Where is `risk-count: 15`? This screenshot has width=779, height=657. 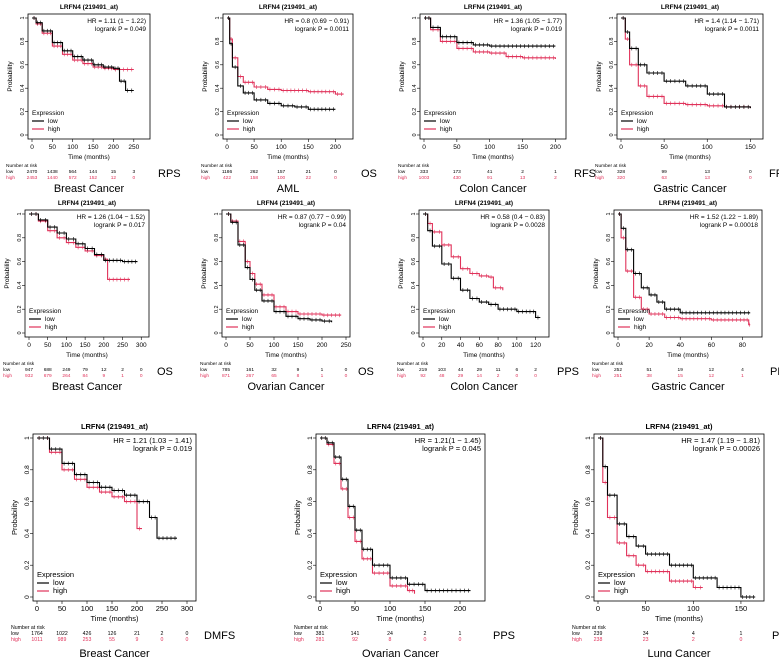 risk-count: 15 is located at coordinates (681, 376).